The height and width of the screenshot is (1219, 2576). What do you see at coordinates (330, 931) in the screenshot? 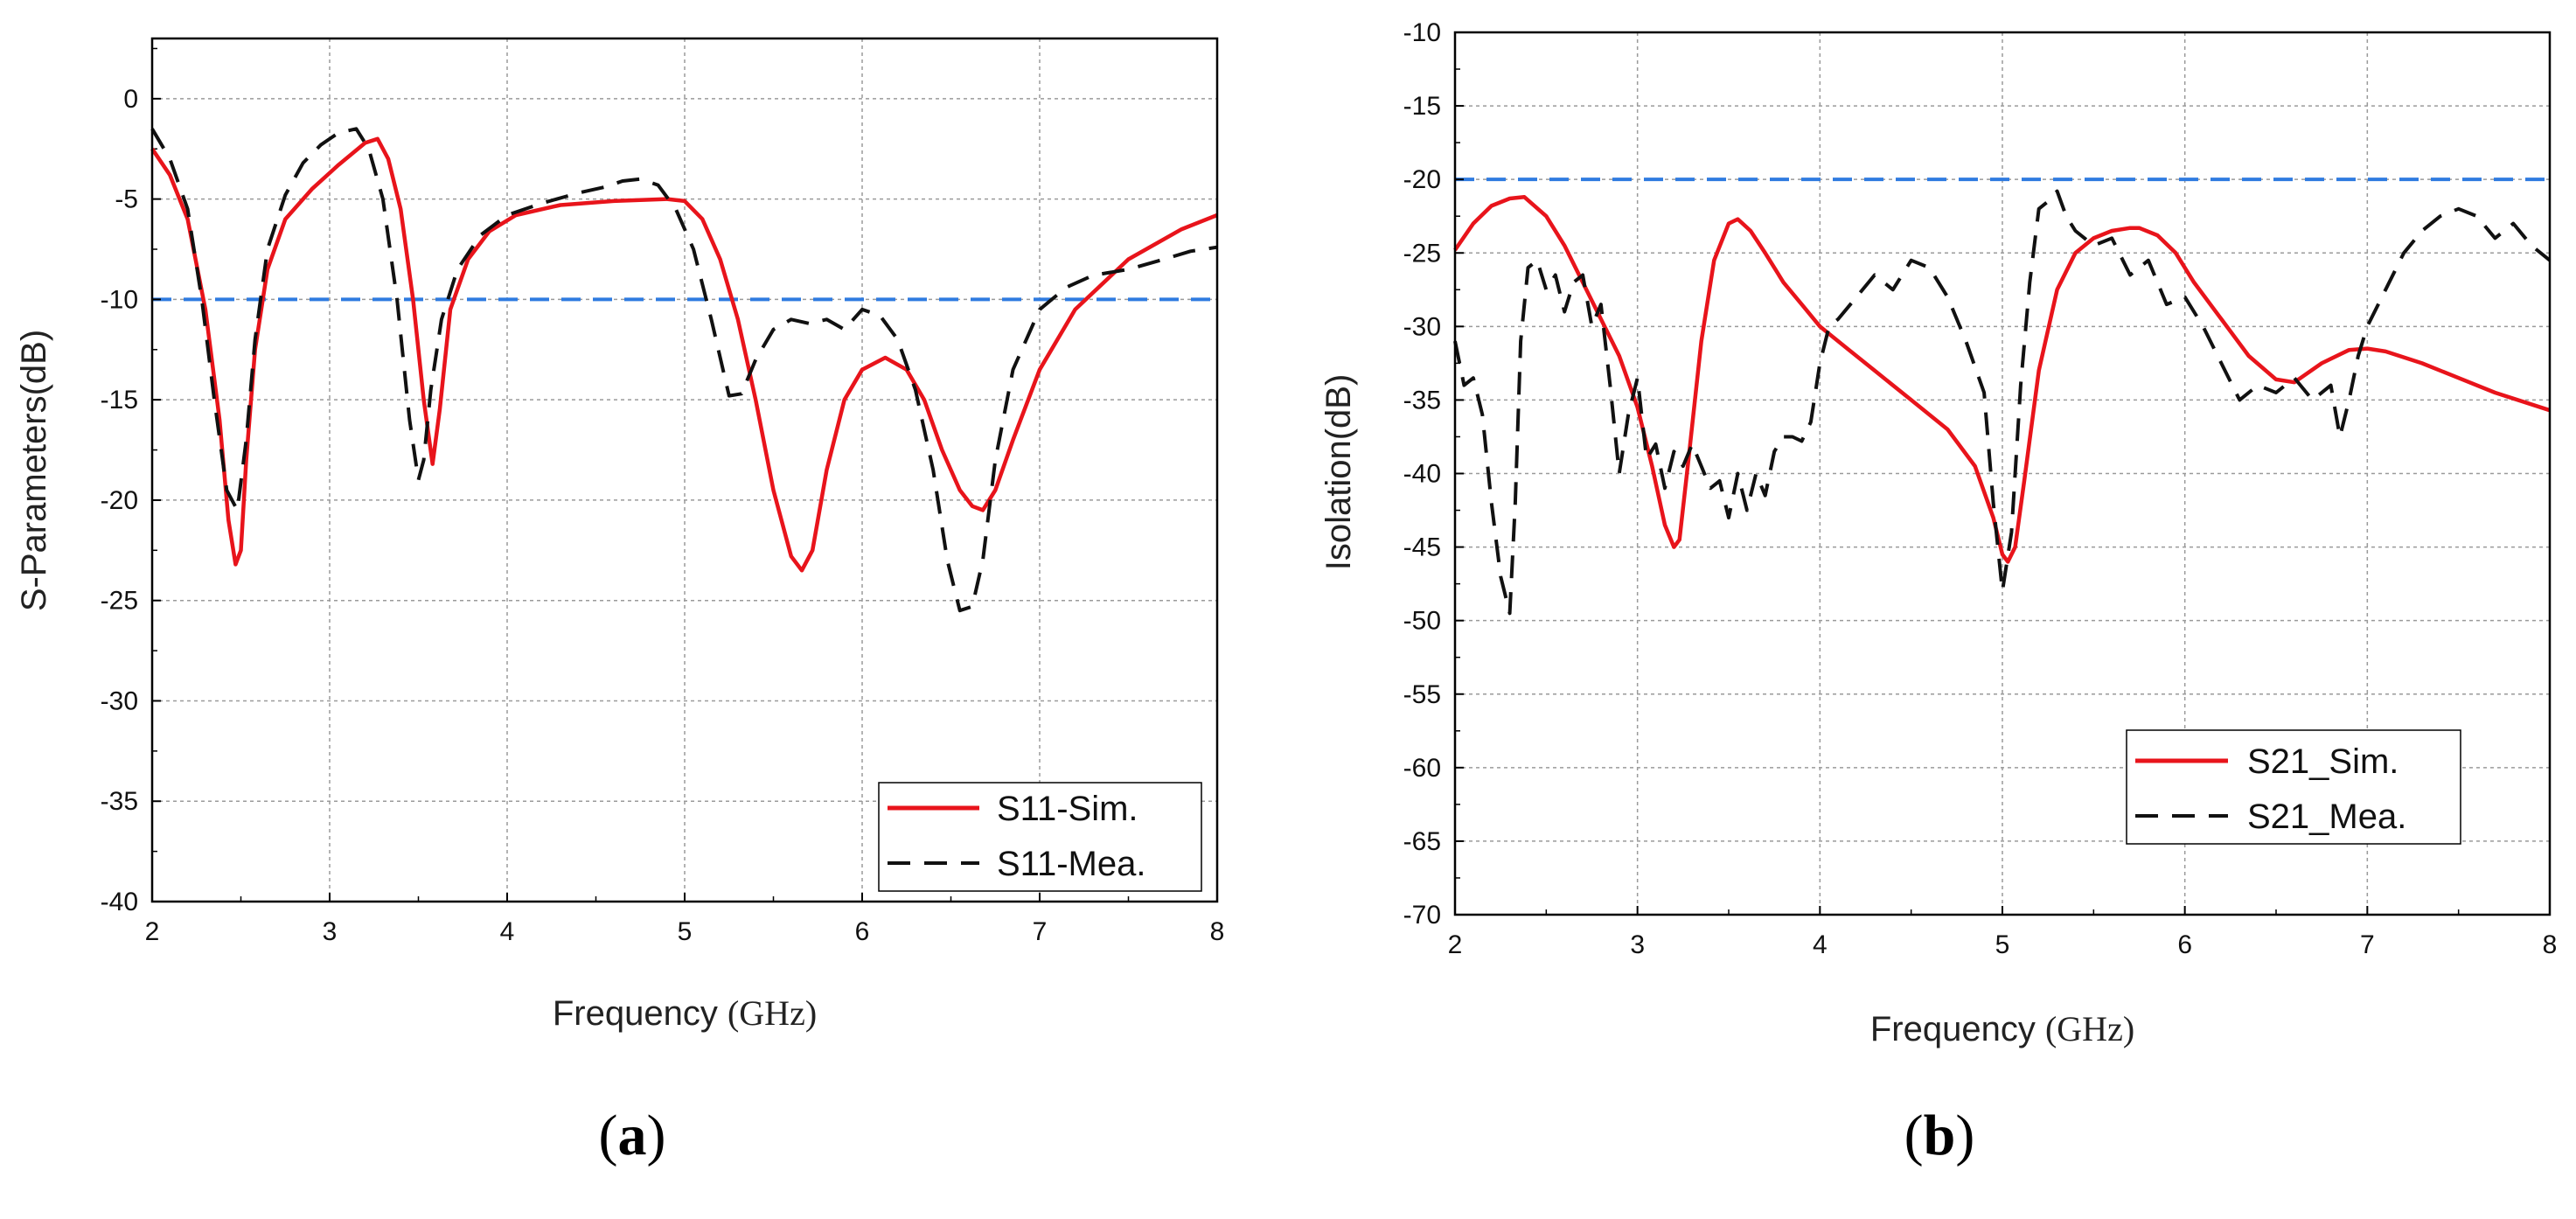
I see `panel-a-x-tick-label-1: 3` at bounding box center [330, 931].